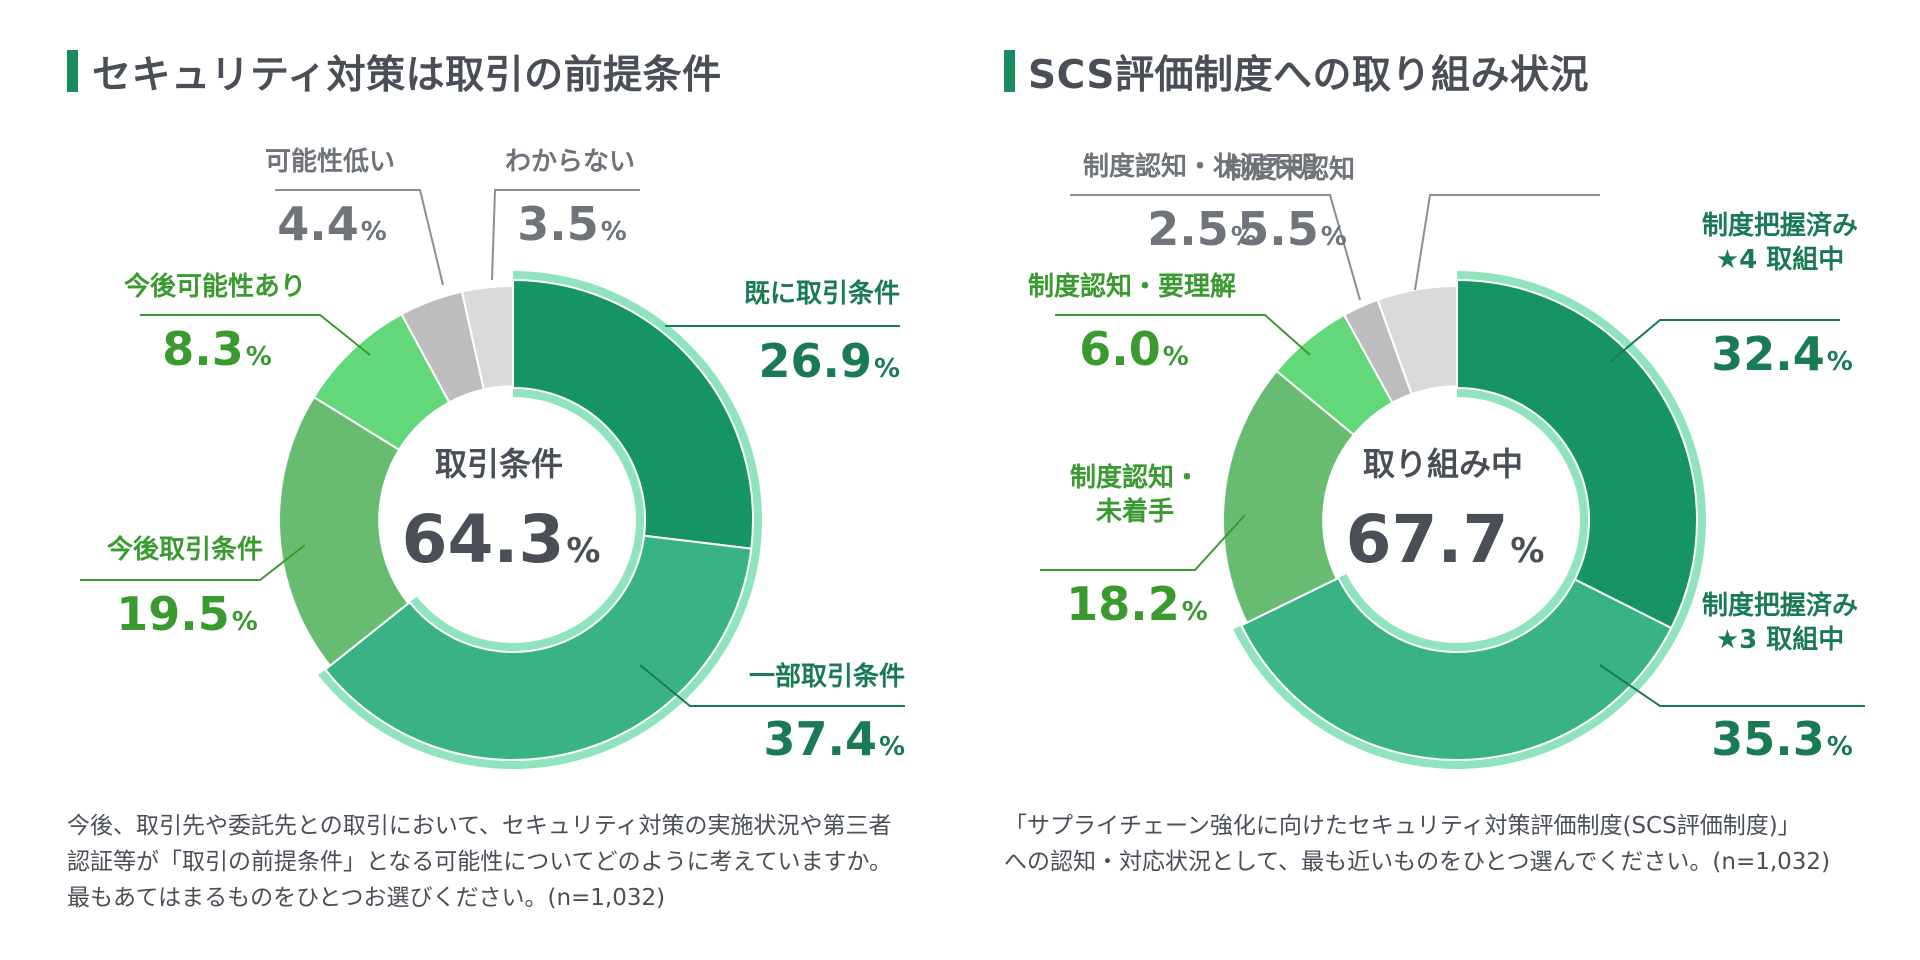  I want to click on slice-value: 4.4, so click(318, 224).